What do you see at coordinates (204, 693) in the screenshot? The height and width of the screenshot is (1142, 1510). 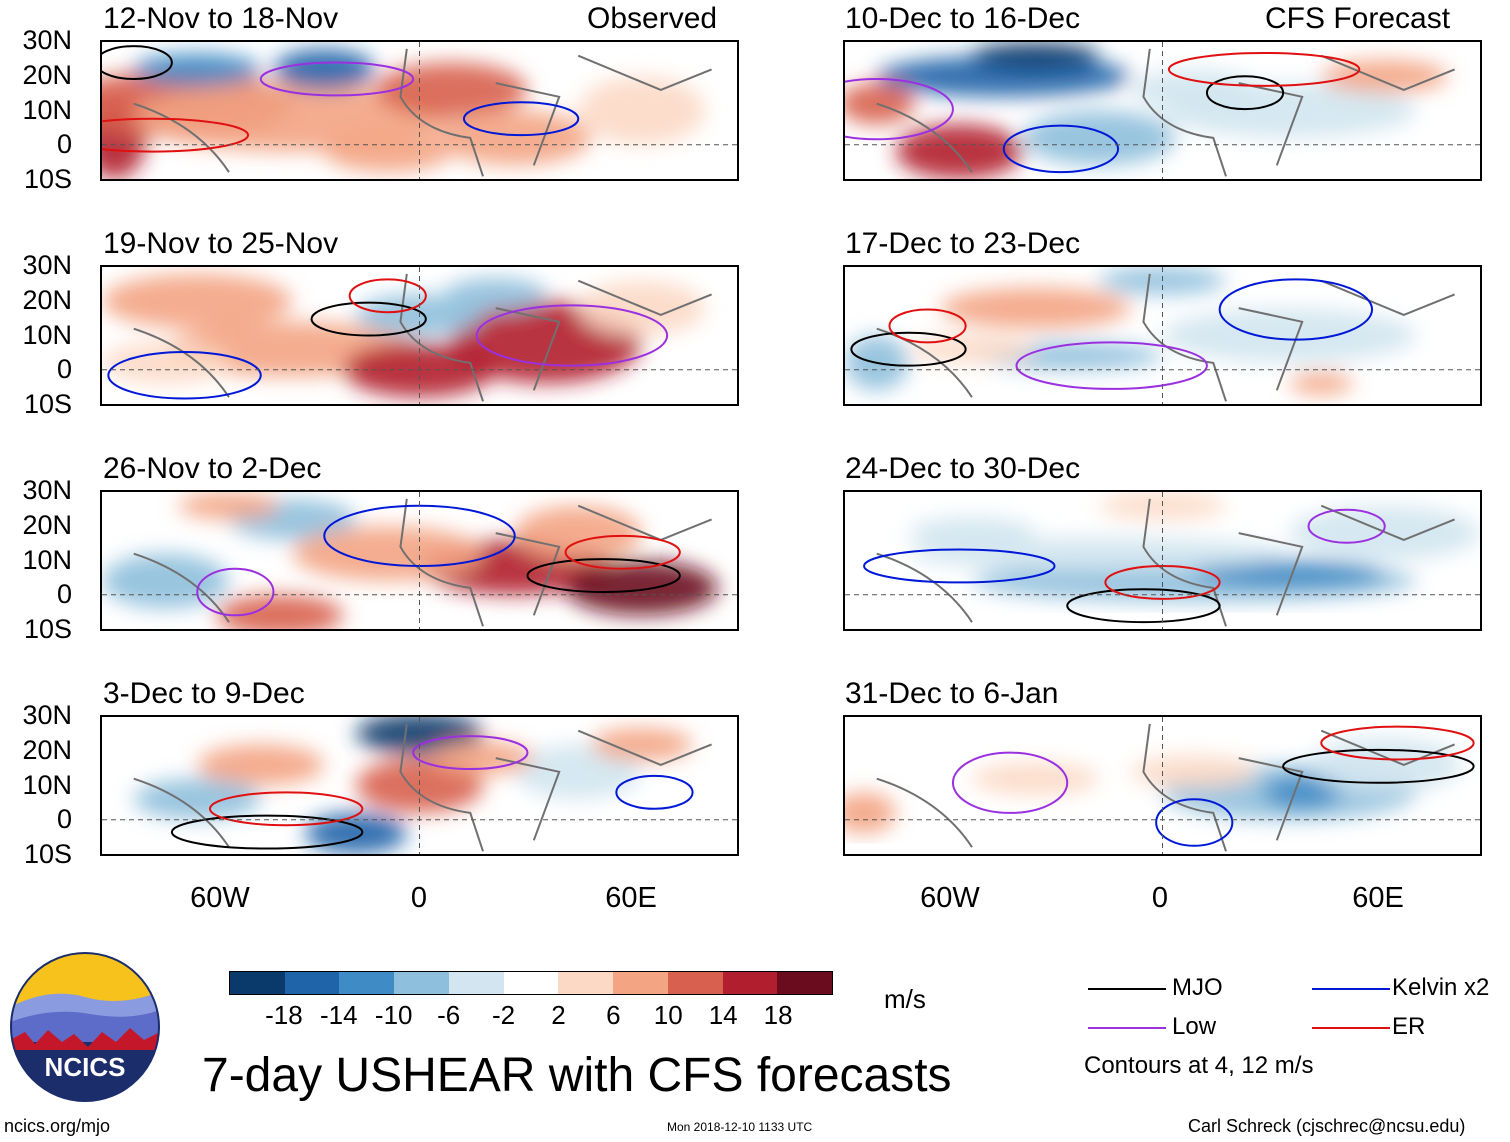 I see `panel-title: 3-Dec to 9-Dec` at bounding box center [204, 693].